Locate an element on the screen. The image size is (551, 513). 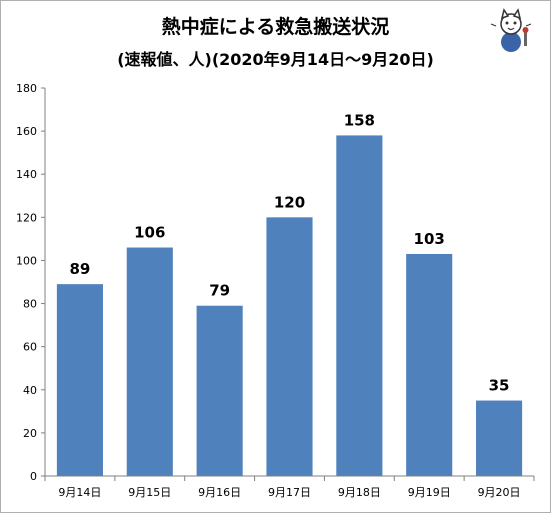
x-tick-label: 9月19日 is located at coordinates (429, 492).